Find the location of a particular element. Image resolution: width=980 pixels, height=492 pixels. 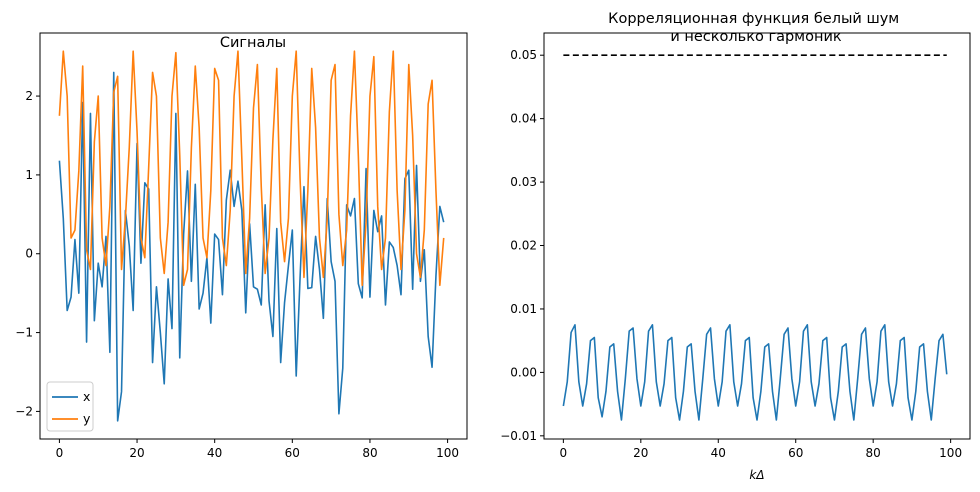

correlation-ytick-label: 0.05 is located at coordinates (523, 55).